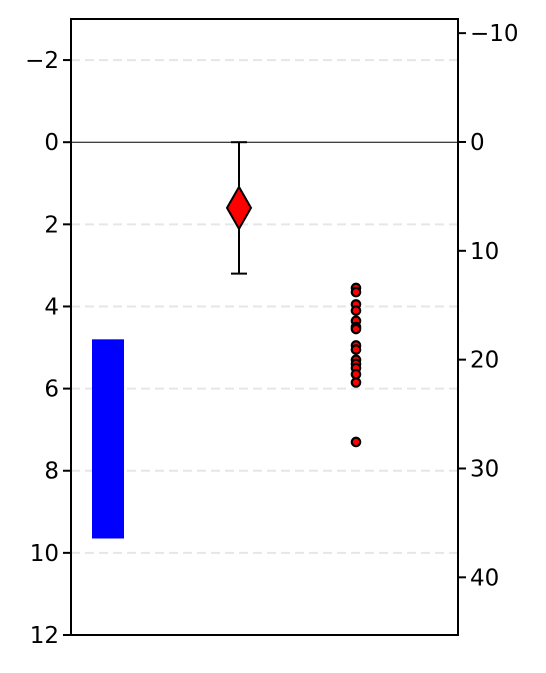 Image resolution: width=546 pixels, height=673 pixels. I want to click on left-tick-label: 0, so click(51, 143).